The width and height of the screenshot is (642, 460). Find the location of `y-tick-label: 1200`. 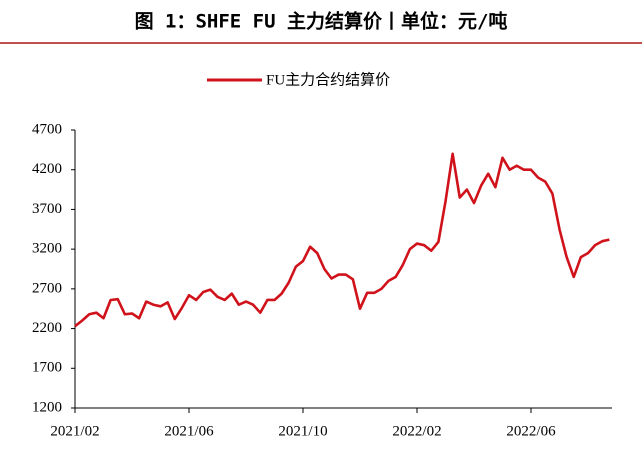

y-tick-label: 1200 is located at coordinates (47, 407).